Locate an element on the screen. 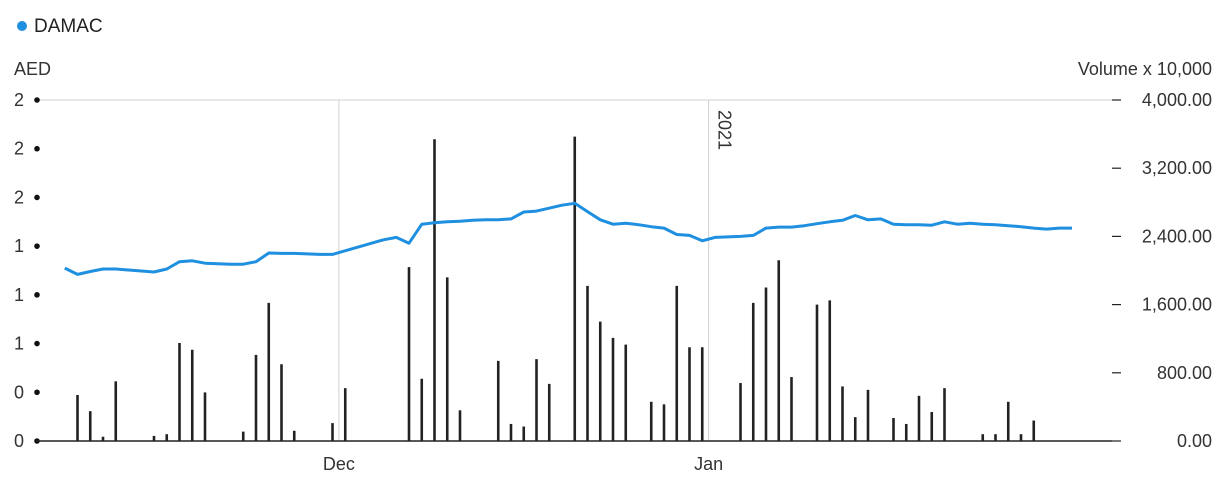 The height and width of the screenshot is (496, 1224). right-axis-tick-label: 800.00 is located at coordinates (1184, 373).